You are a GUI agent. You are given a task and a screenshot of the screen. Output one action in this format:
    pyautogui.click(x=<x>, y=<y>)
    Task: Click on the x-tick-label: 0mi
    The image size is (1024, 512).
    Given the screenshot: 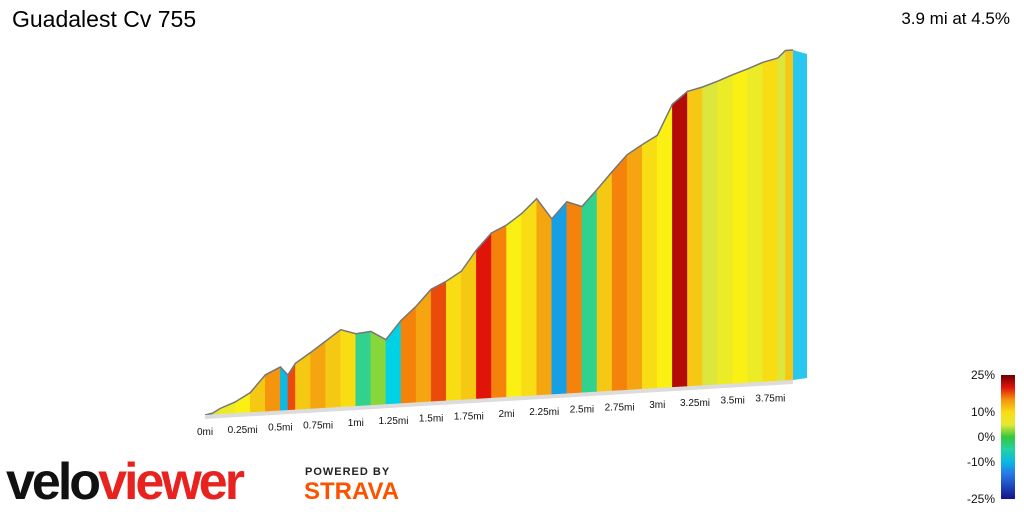 What is the action you would take?
    pyautogui.click(x=205, y=432)
    